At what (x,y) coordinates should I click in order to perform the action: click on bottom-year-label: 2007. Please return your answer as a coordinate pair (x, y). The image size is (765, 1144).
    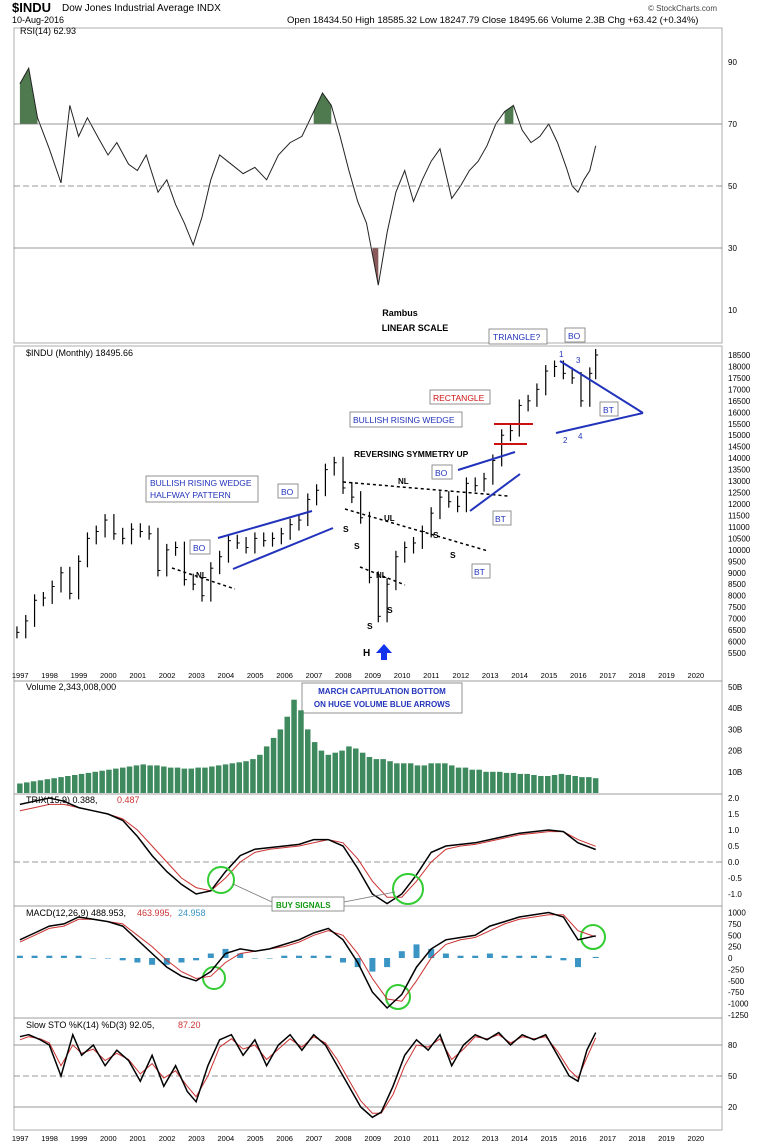
    Looking at the image, I should click on (314, 1138).